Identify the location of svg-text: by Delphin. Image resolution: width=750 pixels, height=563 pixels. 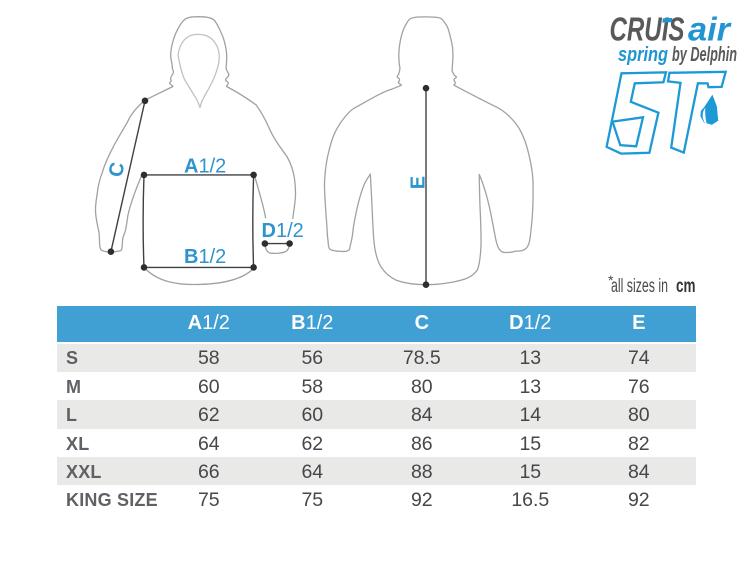
(704, 55).